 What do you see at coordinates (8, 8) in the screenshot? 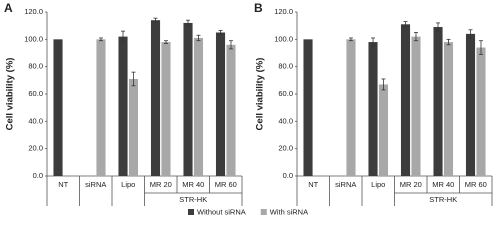
I see `panel-label: A` at bounding box center [8, 8].